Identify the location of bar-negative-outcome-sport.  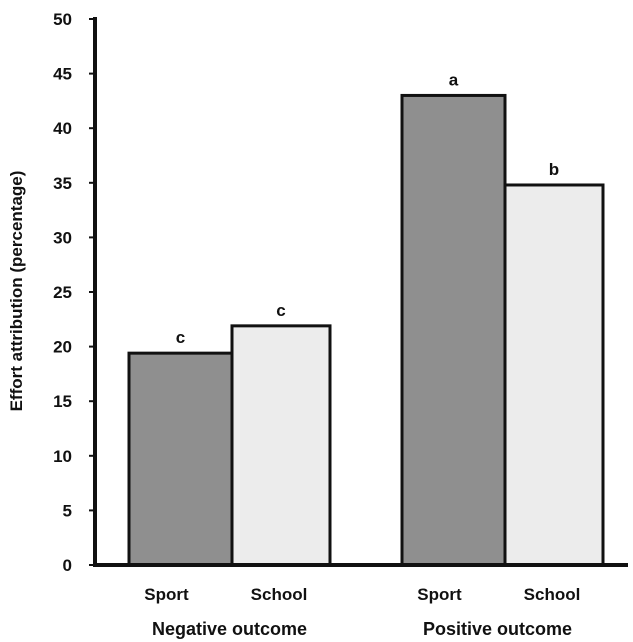
(180, 459).